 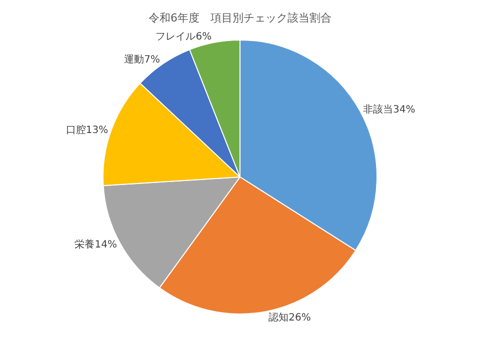 I want to click on slice-label: 非該当34%, so click(x=389, y=110).